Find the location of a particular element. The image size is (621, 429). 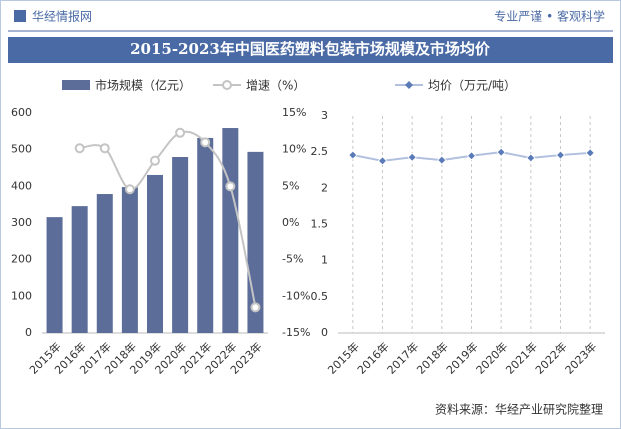

legend-label: 均价（万元/吨） is located at coordinates (472, 86).